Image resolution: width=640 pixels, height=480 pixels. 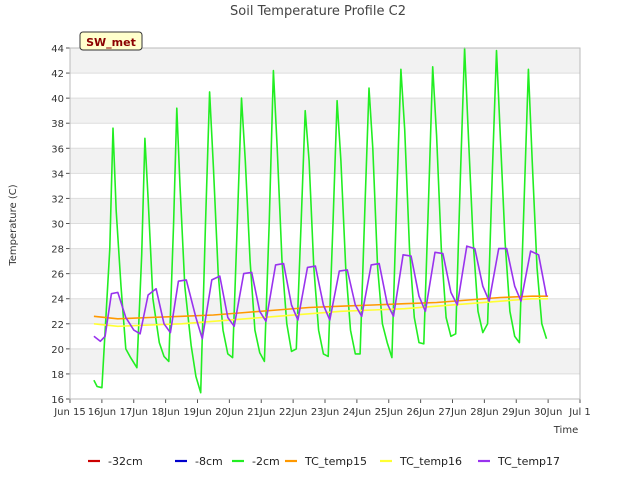 I want to click on legend-label: TC_temp15, so click(x=335, y=461).